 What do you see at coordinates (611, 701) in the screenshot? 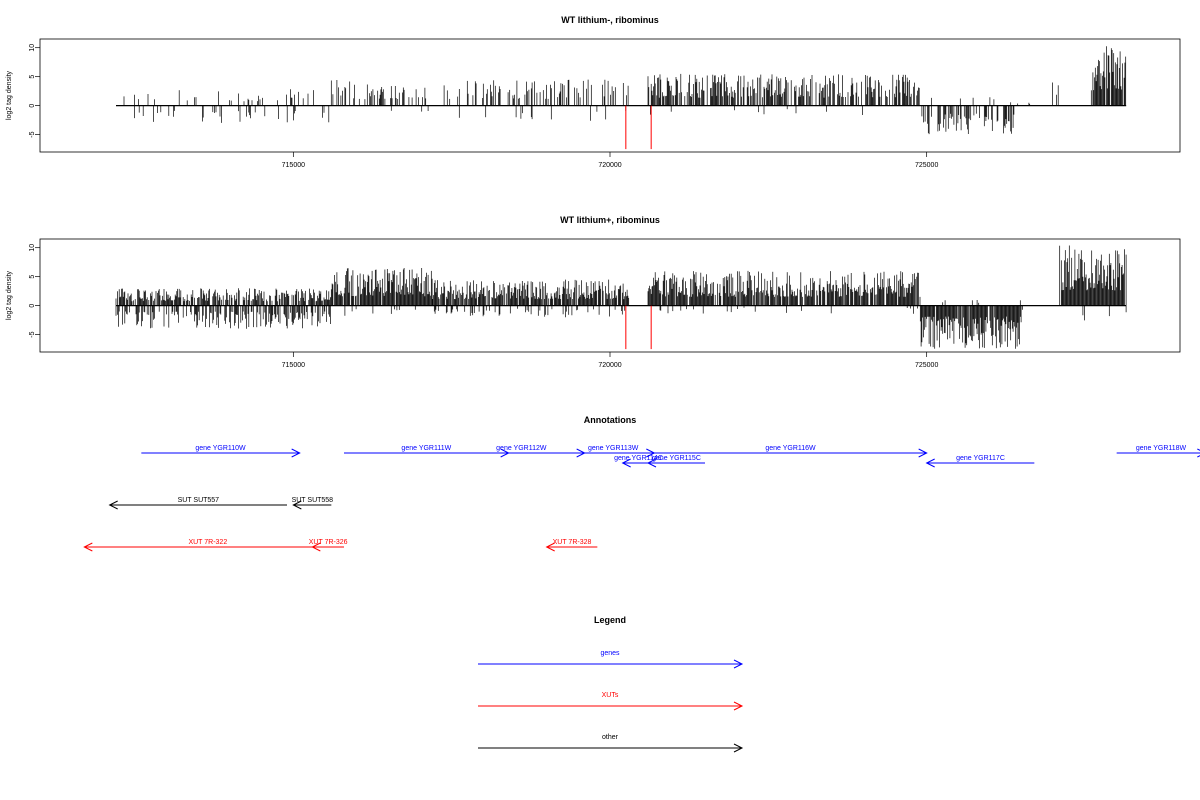
I see `legend-item: XUTs` at bounding box center [611, 701].